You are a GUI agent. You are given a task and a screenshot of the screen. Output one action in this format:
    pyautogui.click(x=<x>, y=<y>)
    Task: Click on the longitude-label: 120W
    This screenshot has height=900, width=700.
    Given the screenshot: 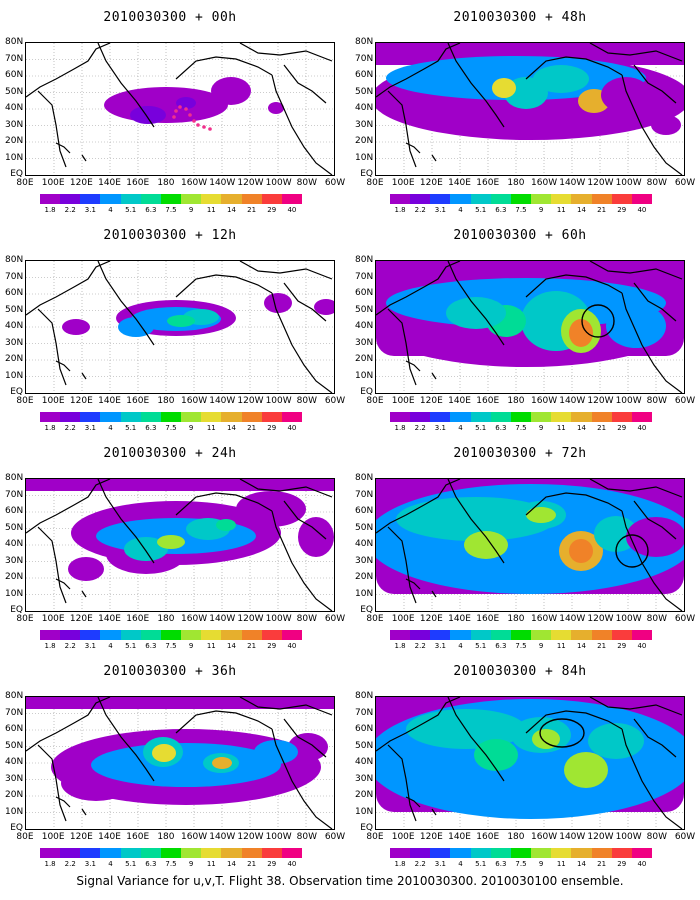 What is the action you would take?
    pyautogui.click(x=250, y=183)
    